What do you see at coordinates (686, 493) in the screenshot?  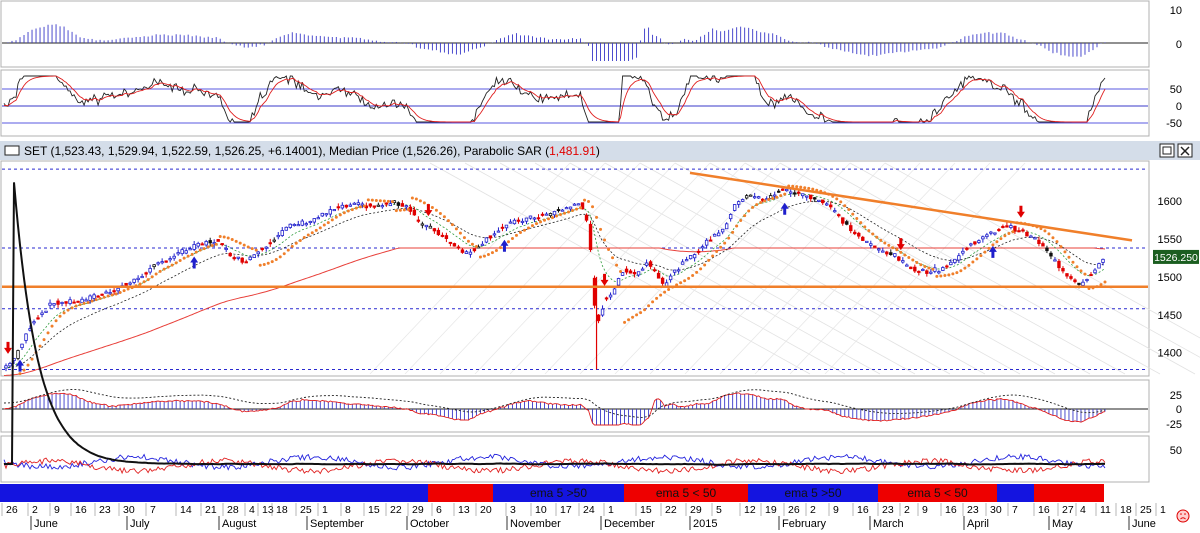 I see `regime-band-label: ema 5 < 50` at bounding box center [686, 493].